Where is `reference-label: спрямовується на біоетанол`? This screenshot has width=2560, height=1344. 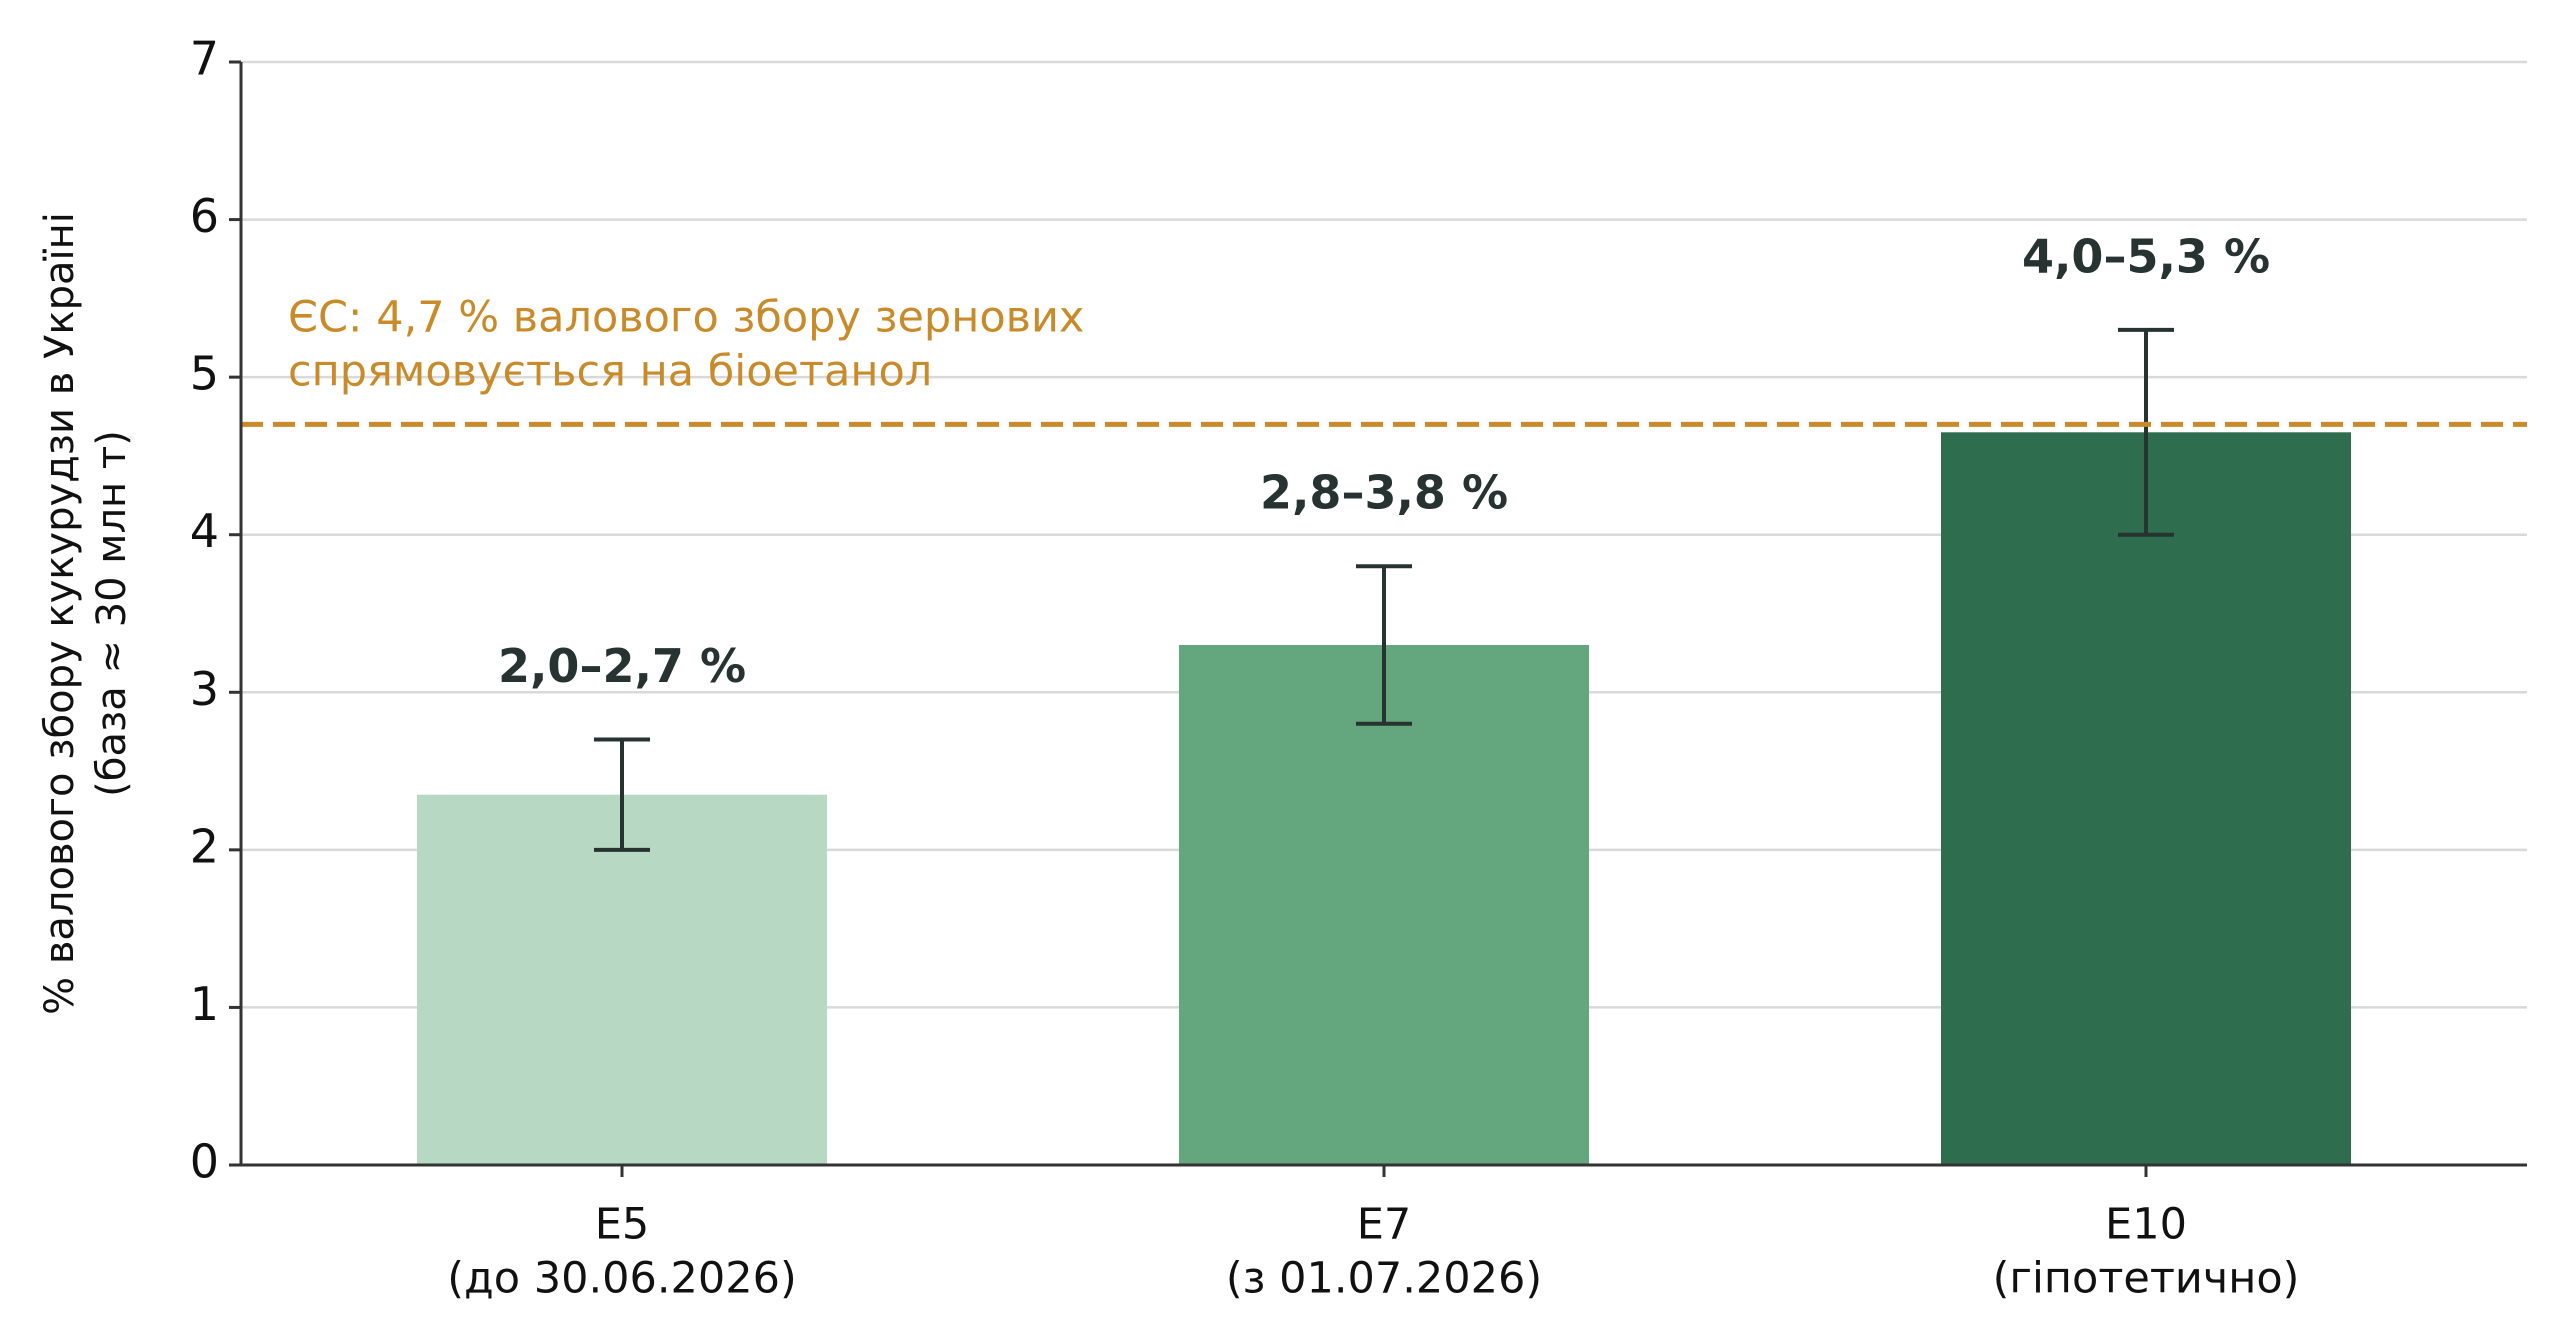 reference-label: спрямовується на біоетанол is located at coordinates (610, 372).